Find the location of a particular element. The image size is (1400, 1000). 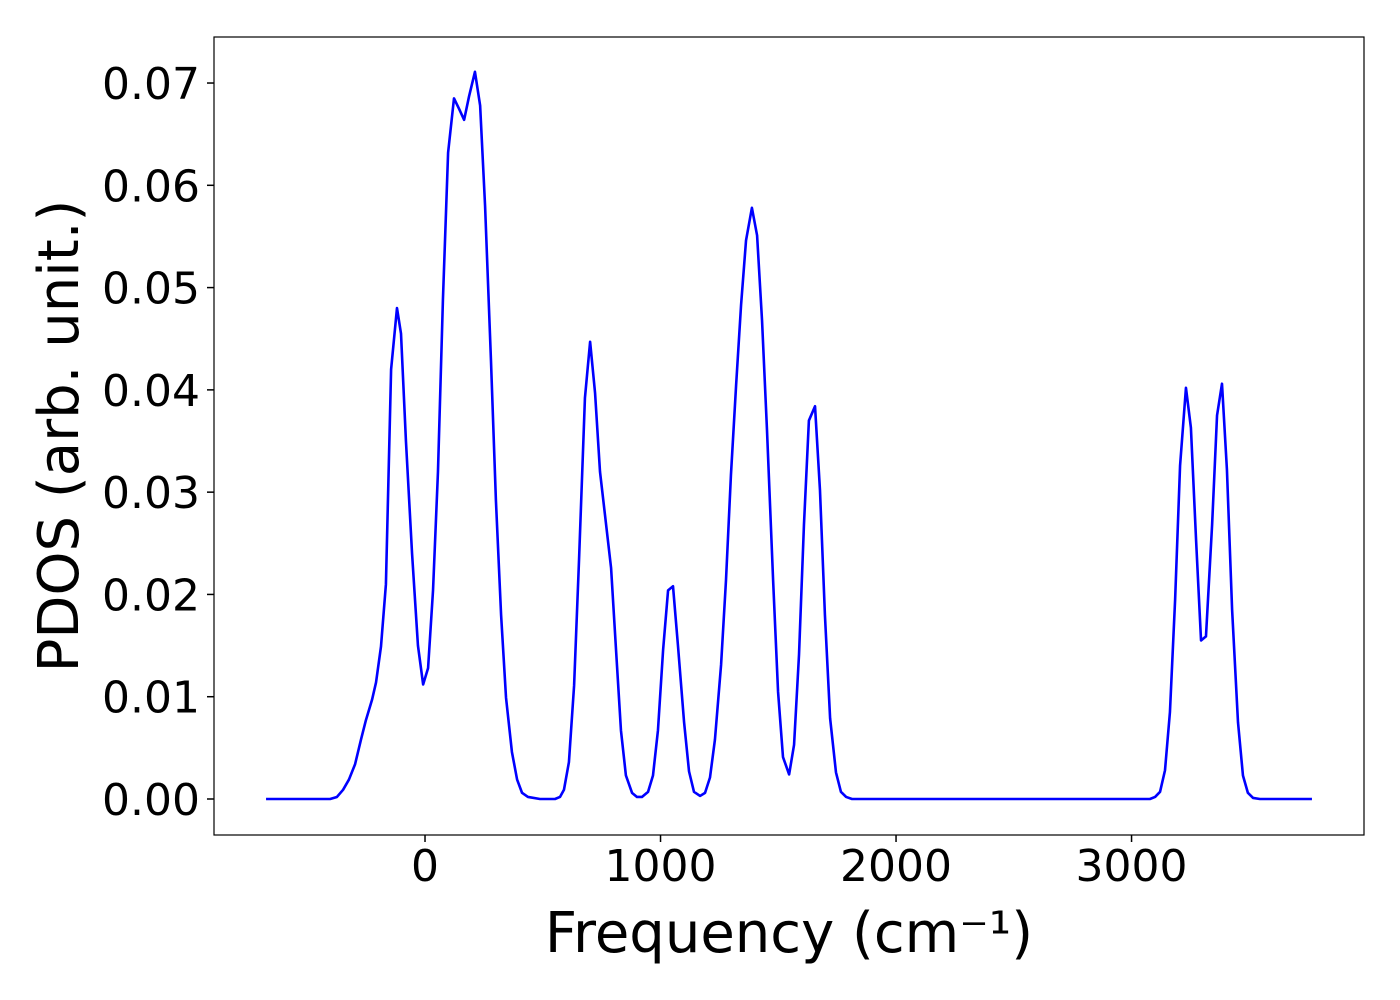

x-tick-label: 3000 is located at coordinates (1132, 866).